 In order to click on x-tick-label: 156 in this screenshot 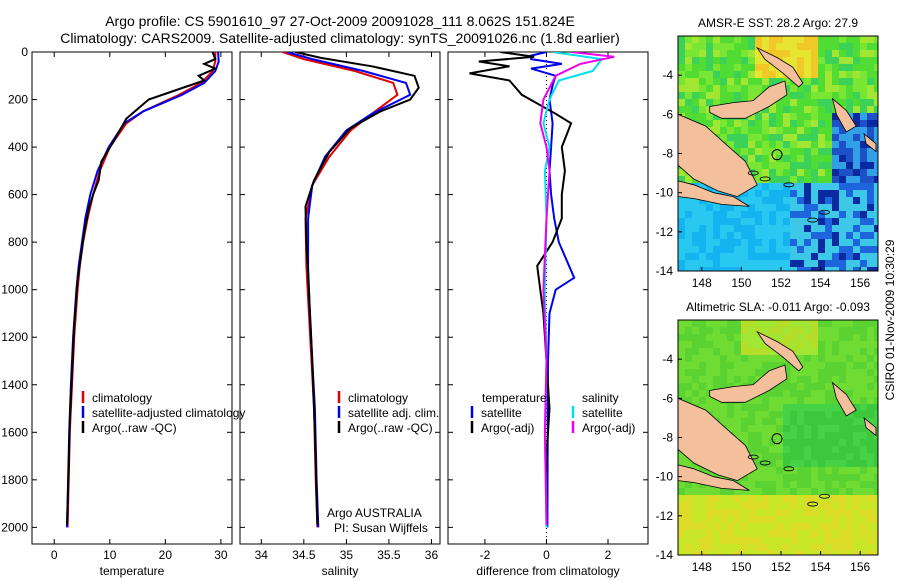, I will do `click(860, 283)`.